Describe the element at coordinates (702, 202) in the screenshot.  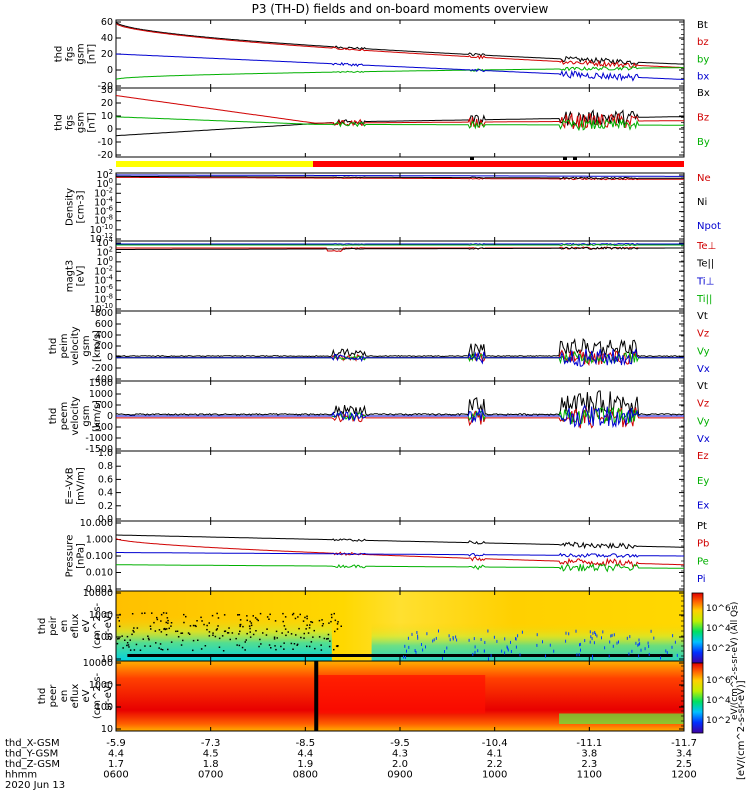
I see `legend-entry: Ni` at that location.